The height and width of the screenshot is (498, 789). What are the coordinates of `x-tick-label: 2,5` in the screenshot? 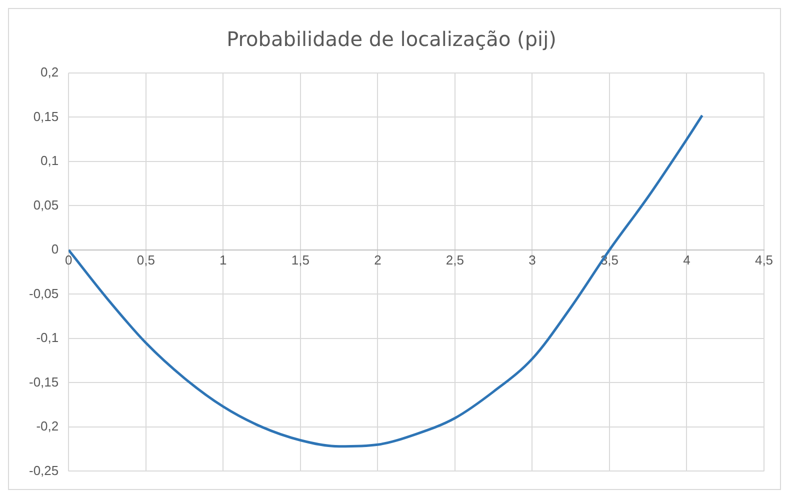 It's located at (455, 260).